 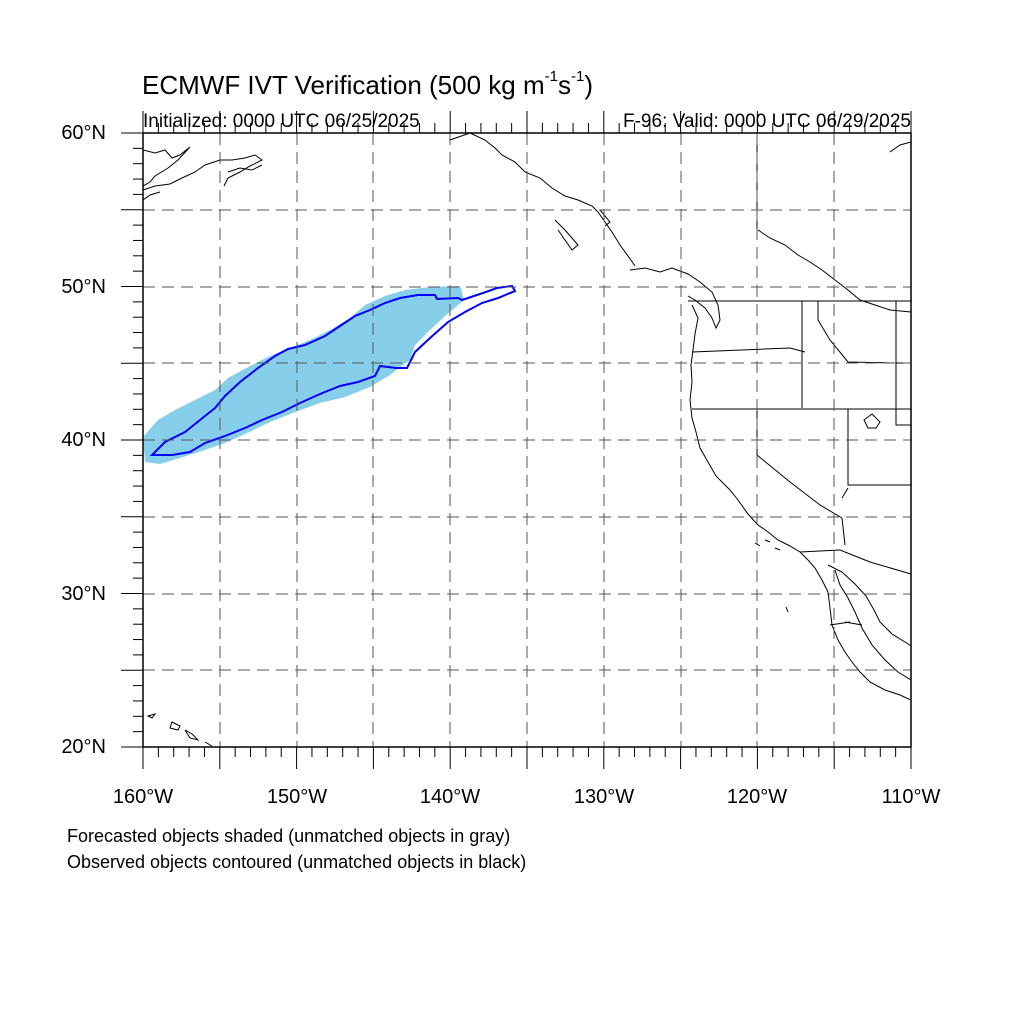 I want to click on lon-label-110w: 110°W, so click(x=911, y=797).